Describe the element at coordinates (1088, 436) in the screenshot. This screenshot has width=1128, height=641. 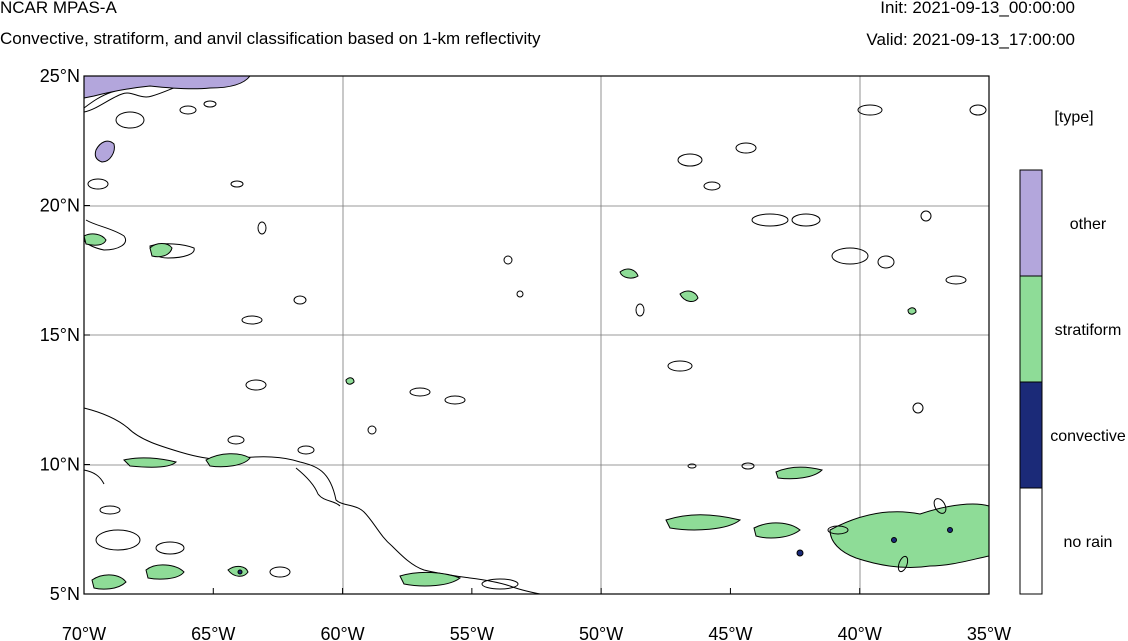
I see `legend-label-convective: convective` at that location.